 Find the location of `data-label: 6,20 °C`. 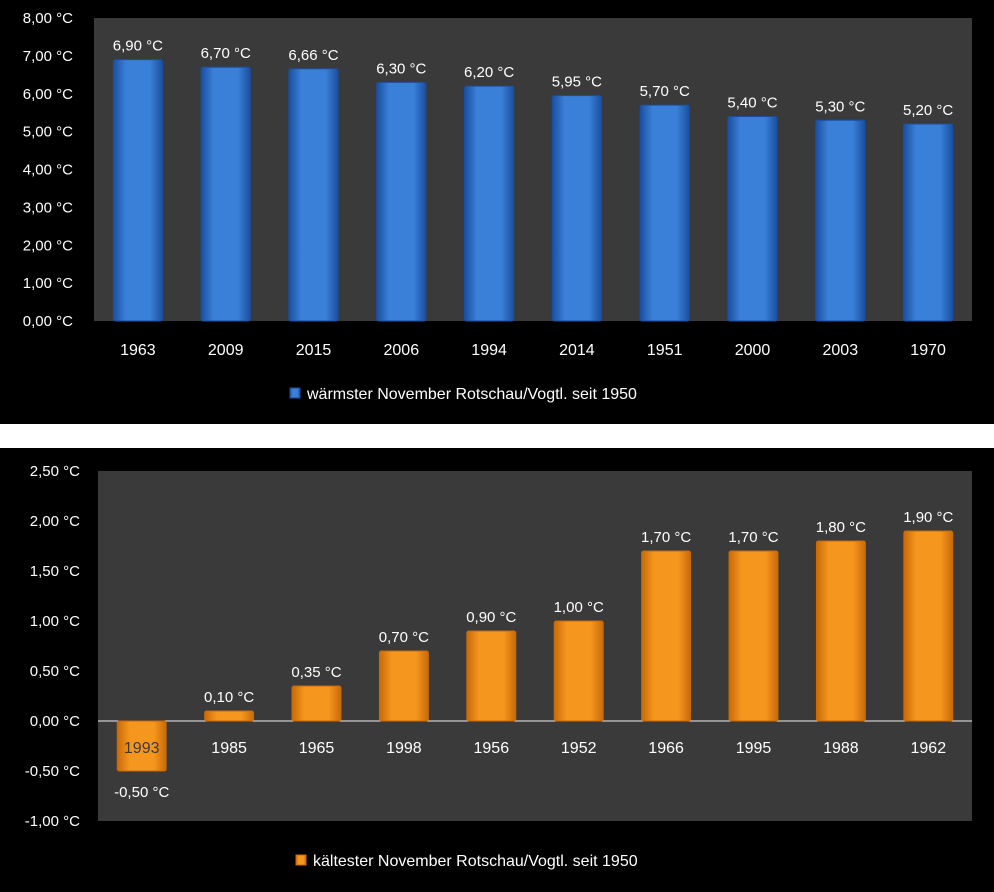

data-label: 6,20 °C is located at coordinates (489, 72).